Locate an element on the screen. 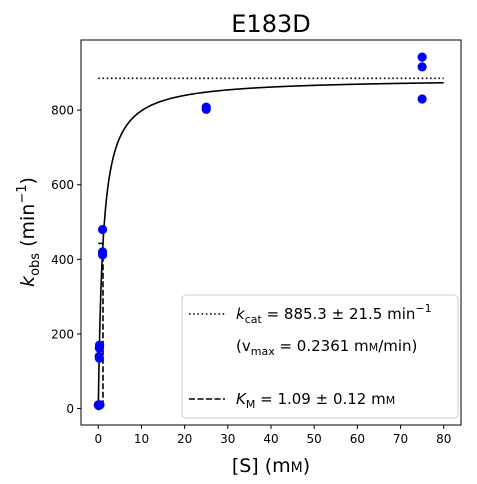  legend-km-sub: M is located at coordinates (251, 404).